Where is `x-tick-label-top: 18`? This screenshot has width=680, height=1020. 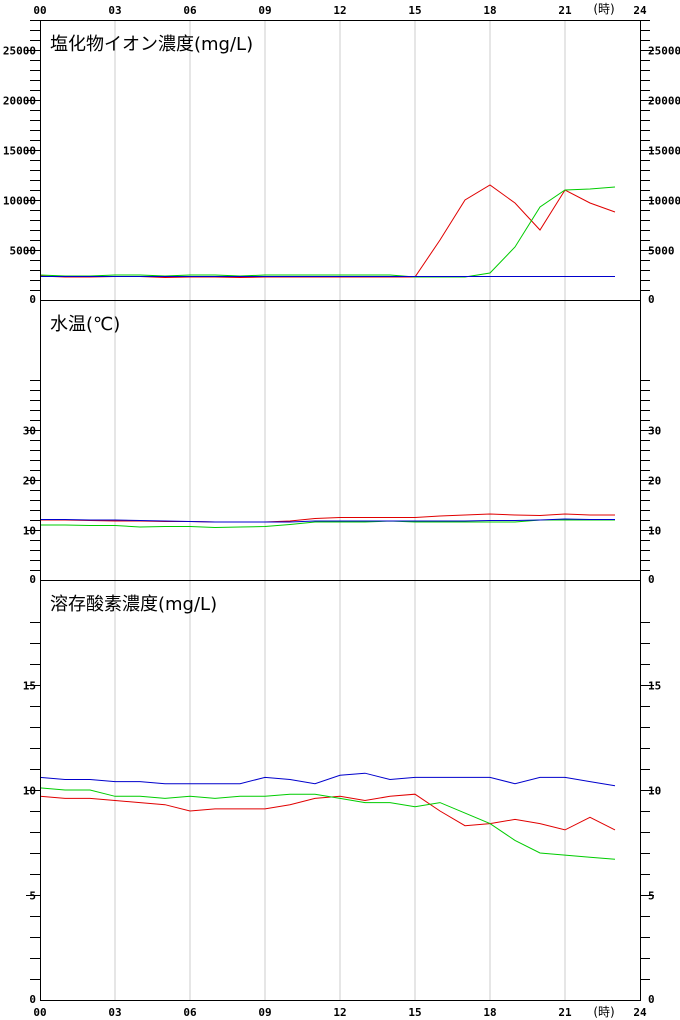 x-tick-label-top: 18 is located at coordinates (489, 10).